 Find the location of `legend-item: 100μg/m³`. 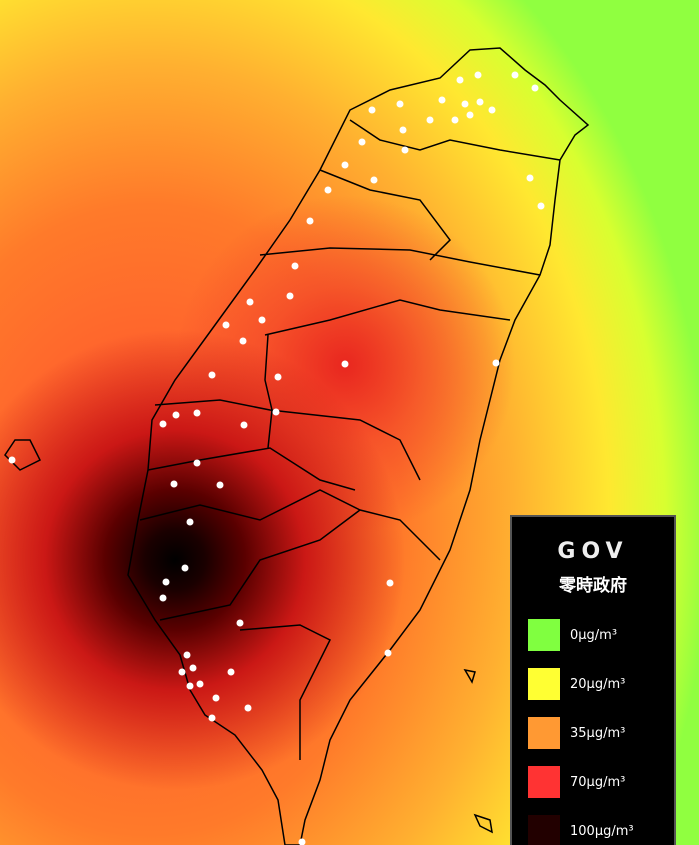

legend-item: 100μg/m³ is located at coordinates (581, 829).